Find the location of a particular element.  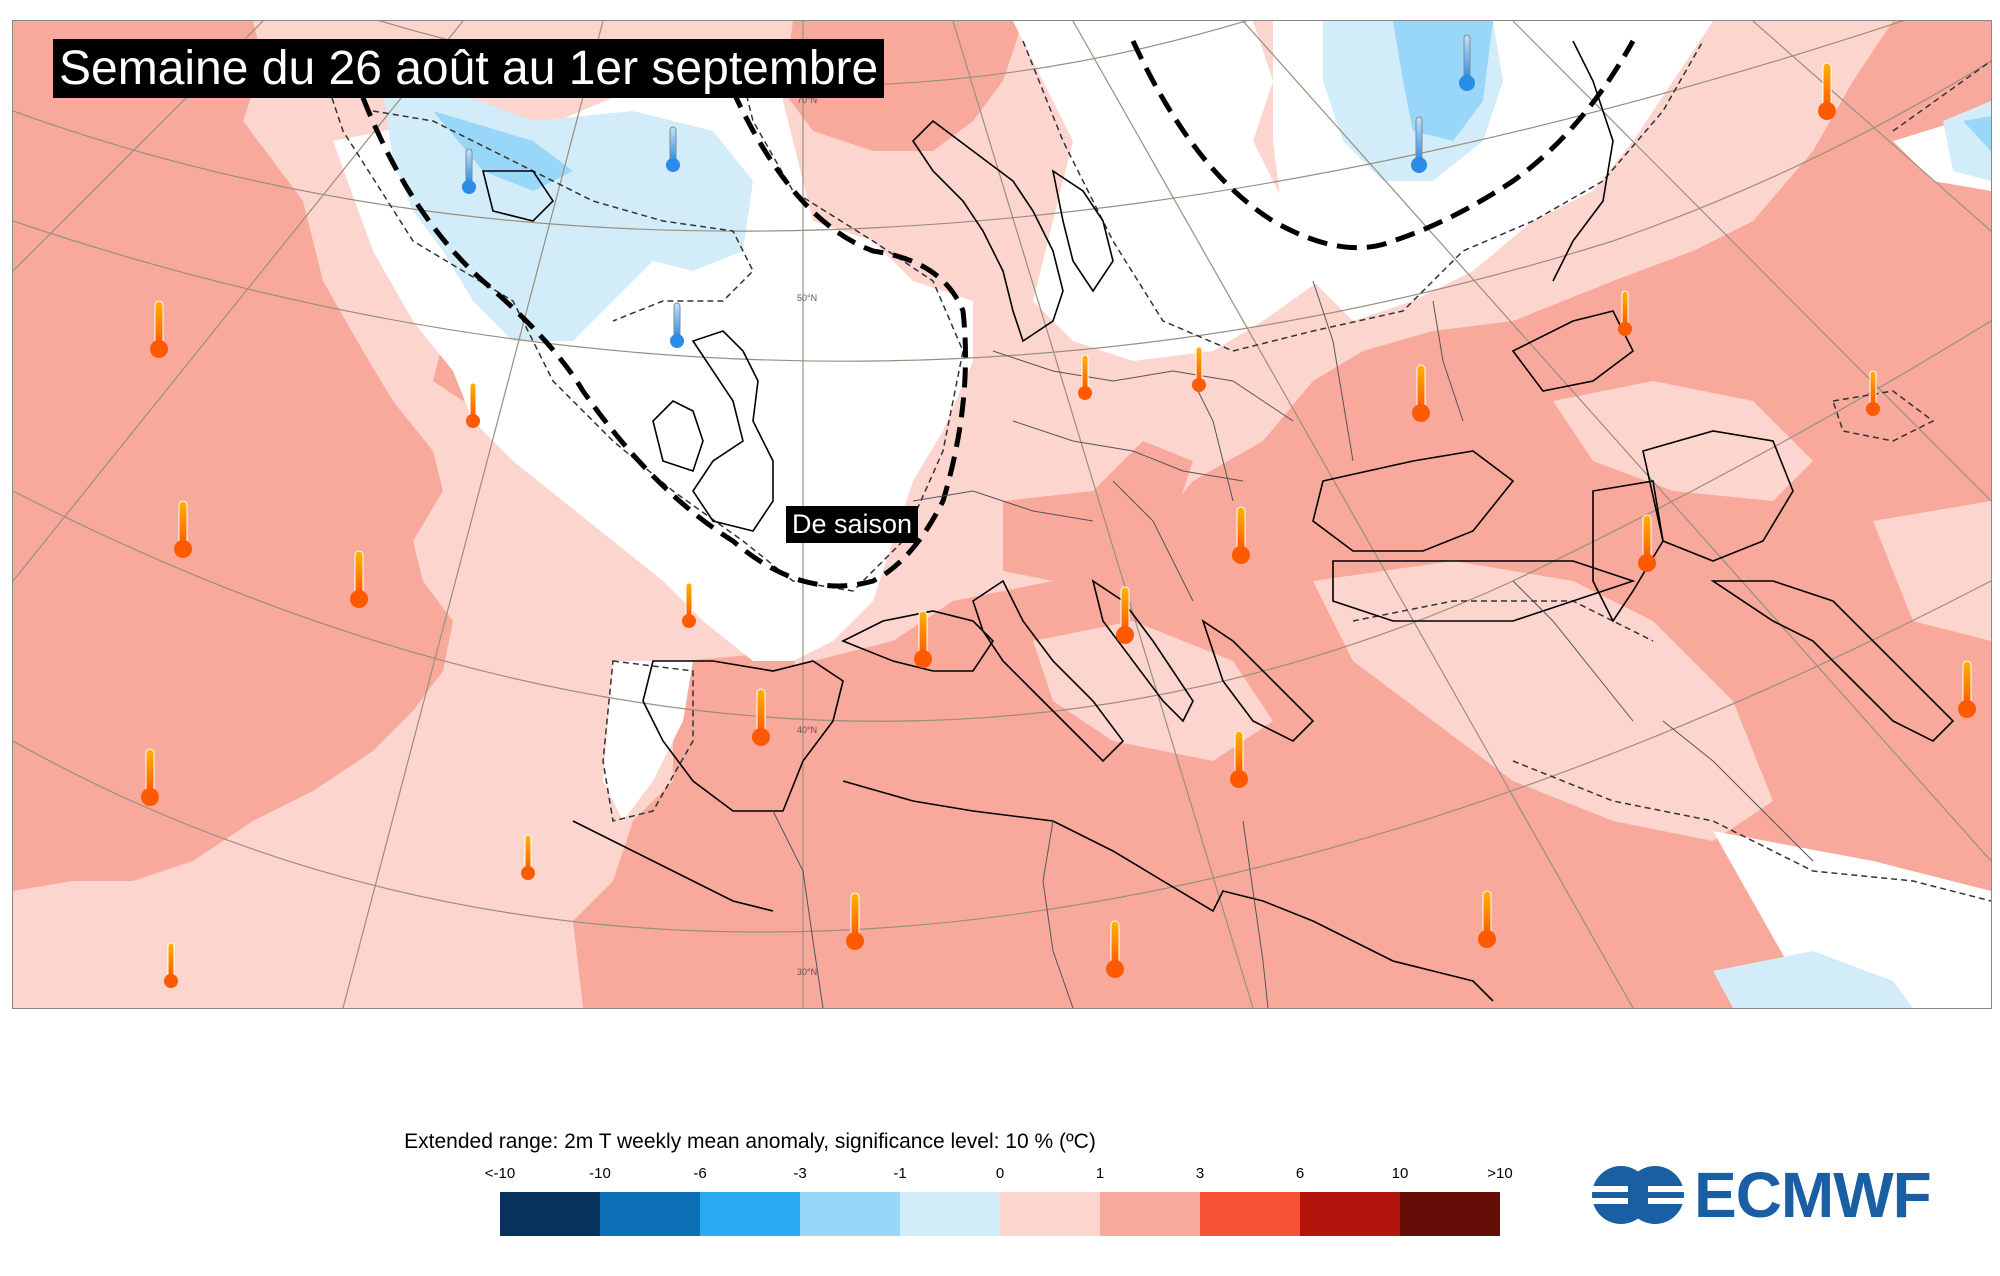

legend-tick: >10 is located at coordinates (1500, 1173).